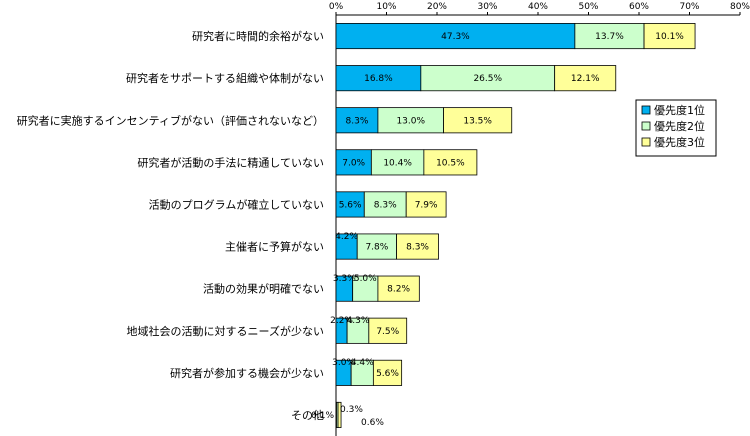 The image size is (750, 436). Describe the element at coordinates (353, 163) in the screenshot. I see `data-label: 7.0%` at that location.